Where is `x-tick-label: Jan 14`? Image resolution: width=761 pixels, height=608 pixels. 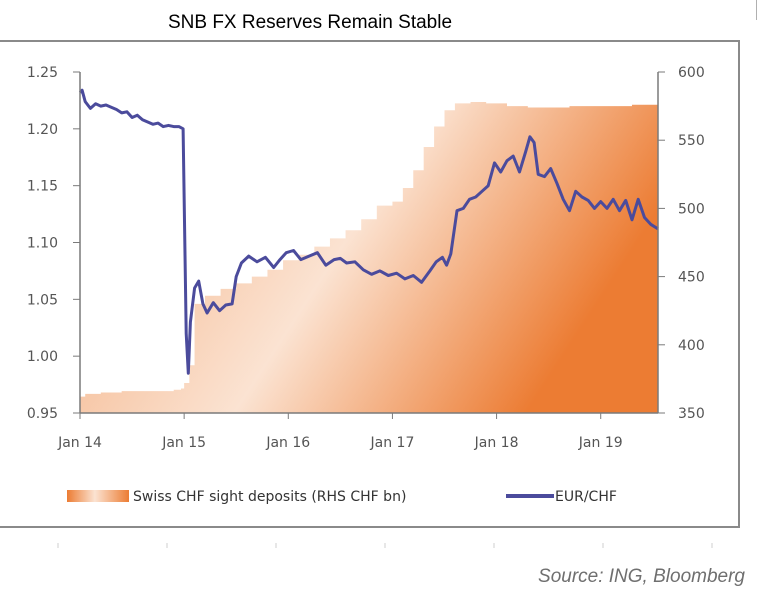
x-tick-label: Jan 14 is located at coordinates (79, 443).